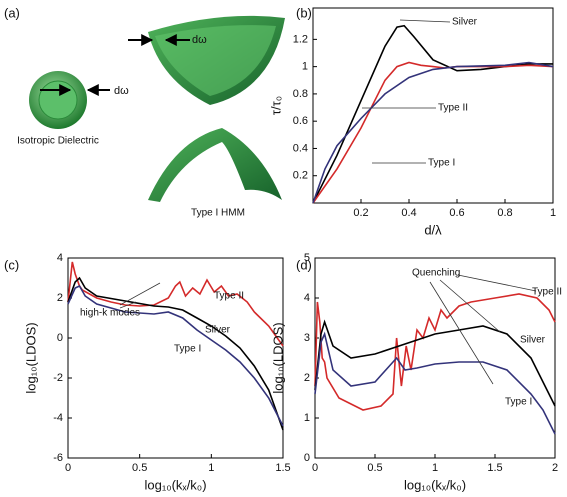 This screenshot has height=497, width=567. I want to click on hyperboloid-inner, so click(215, 60).